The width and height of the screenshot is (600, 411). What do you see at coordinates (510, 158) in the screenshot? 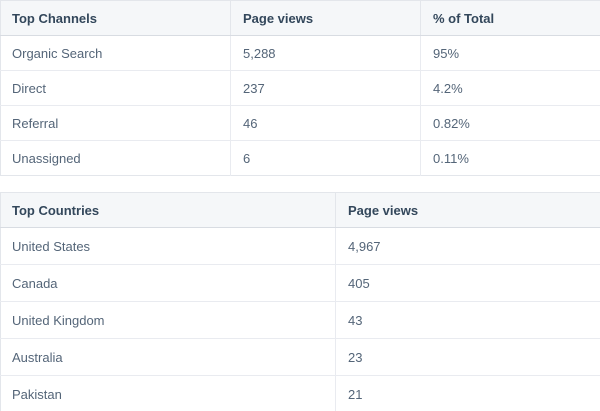
I see `table-cell: 0.11%` at bounding box center [510, 158].